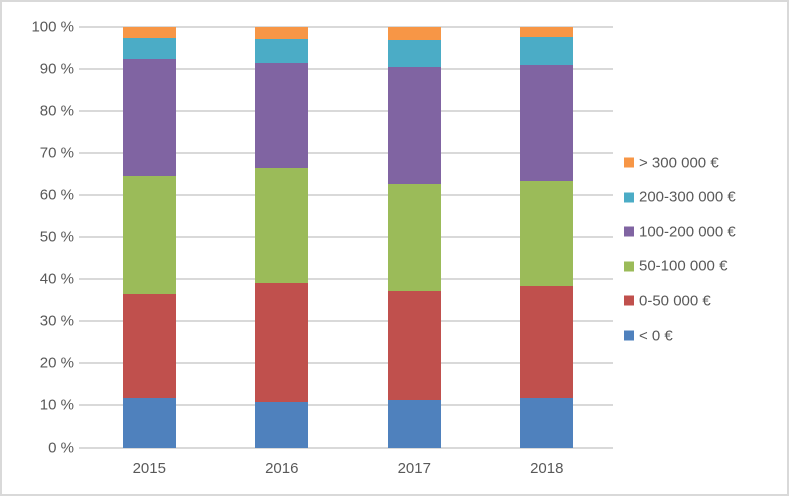 The width and height of the screenshot is (789, 496). Describe the element at coordinates (687, 232) in the screenshot. I see `legend-label: 100-200 000 €` at that location.